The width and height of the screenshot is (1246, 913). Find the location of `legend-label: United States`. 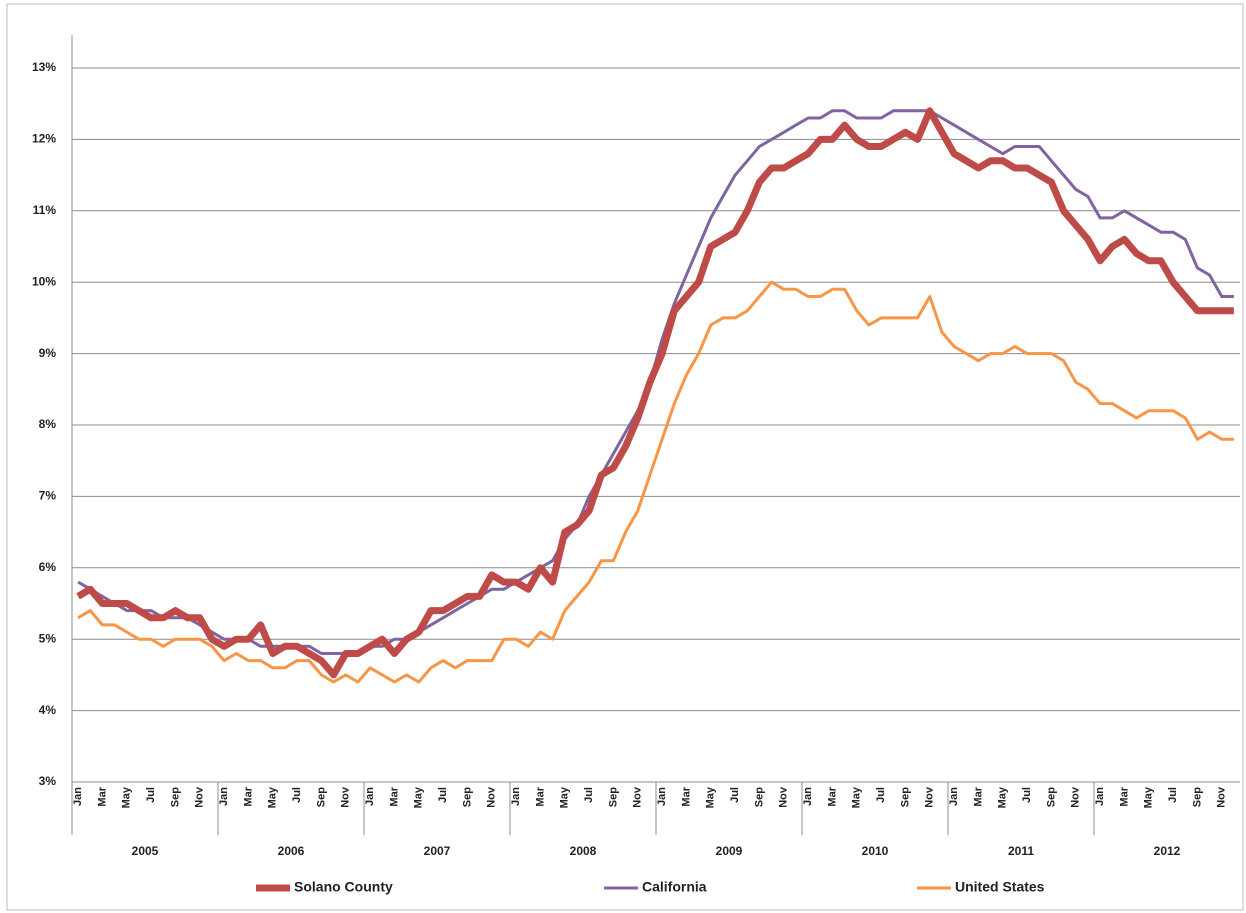

legend-label: United States is located at coordinates (1000, 887).